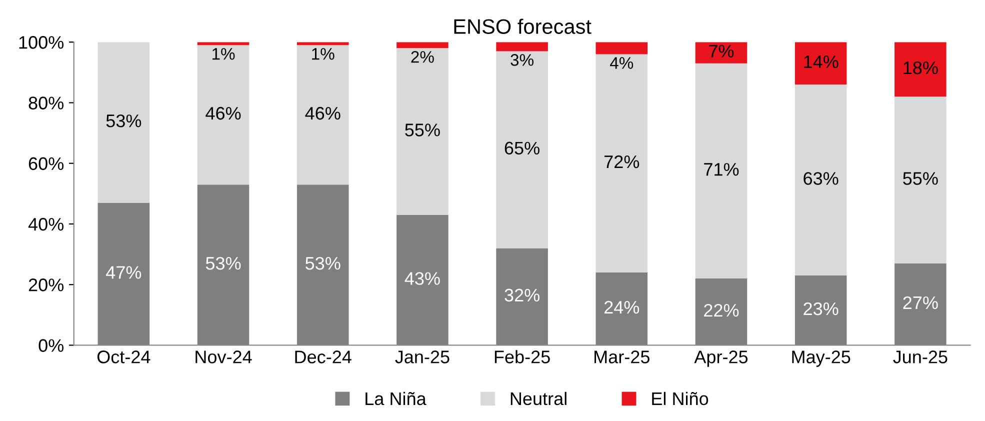  Describe the element at coordinates (920, 357) in the screenshot. I see `x-tick-label: Jun-25` at that location.